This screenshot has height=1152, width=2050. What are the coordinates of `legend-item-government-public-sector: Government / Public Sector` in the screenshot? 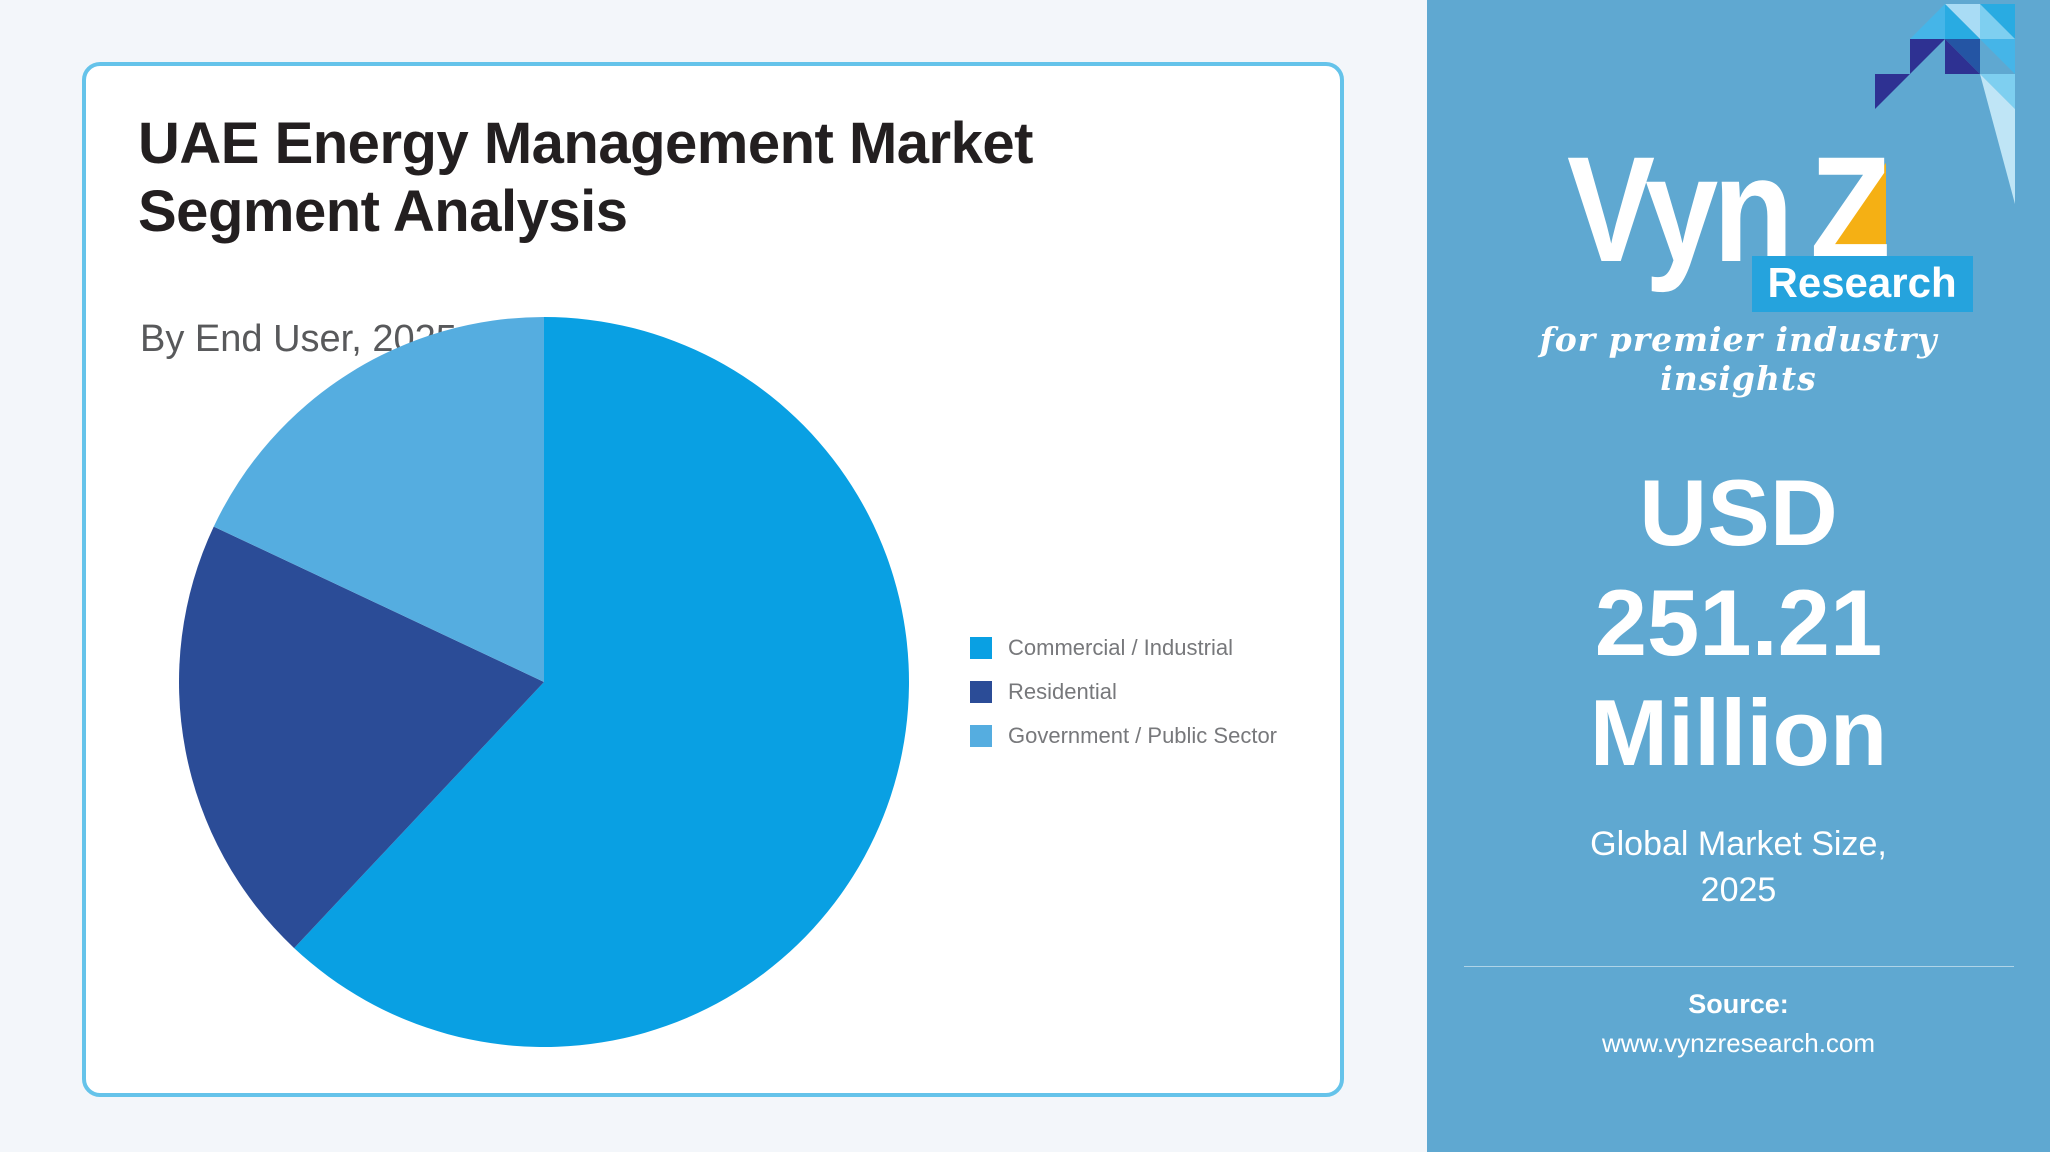 It's located at (1123, 736).